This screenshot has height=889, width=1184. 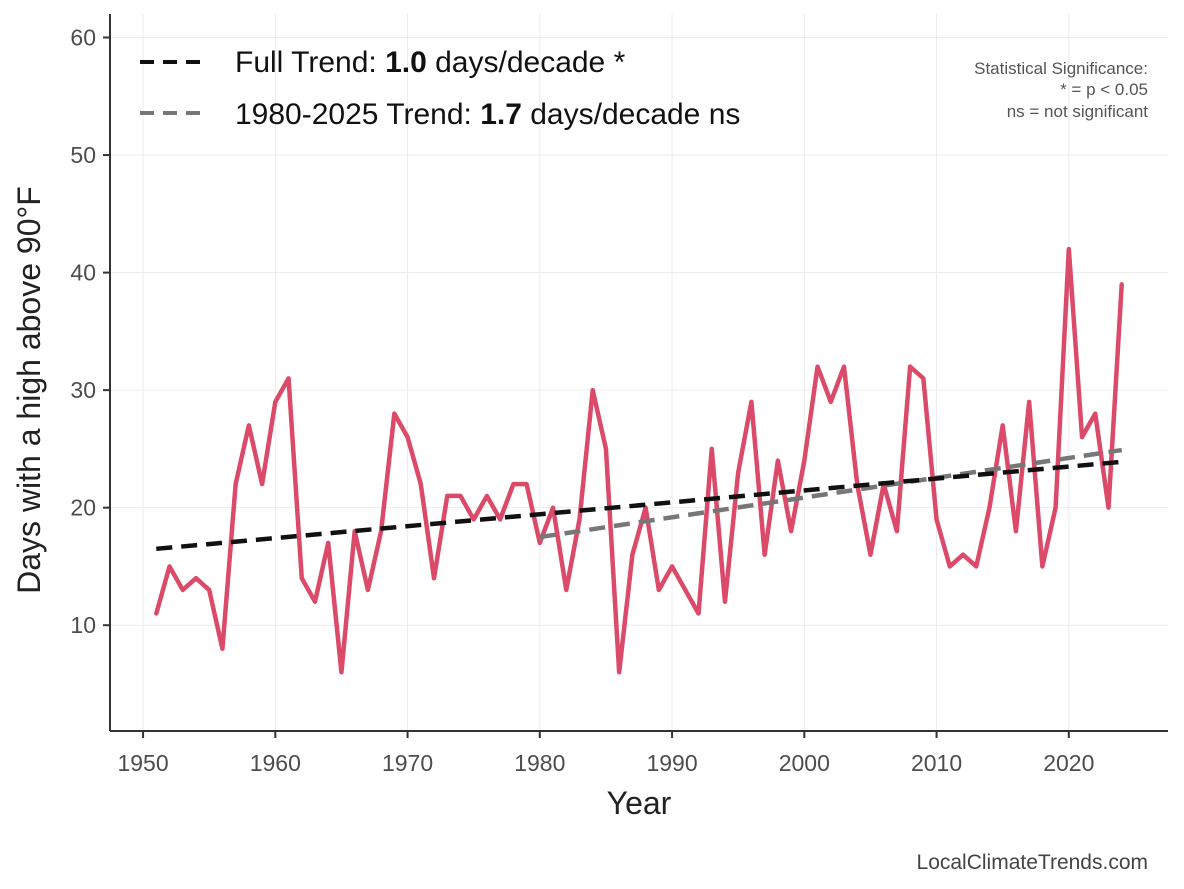 What do you see at coordinates (83, 38) in the screenshot?
I see `y-tick-label-60: 60` at bounding box center [83, 38].